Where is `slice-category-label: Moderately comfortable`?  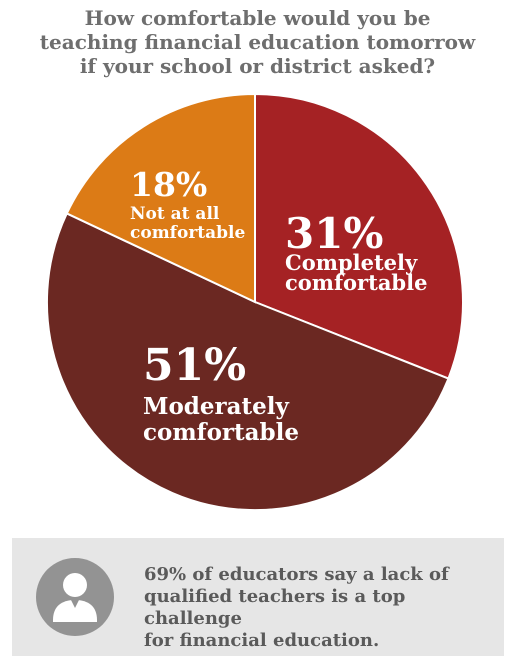 slice-category-label: Moderately comfortable is located at coordinates (221, 419).